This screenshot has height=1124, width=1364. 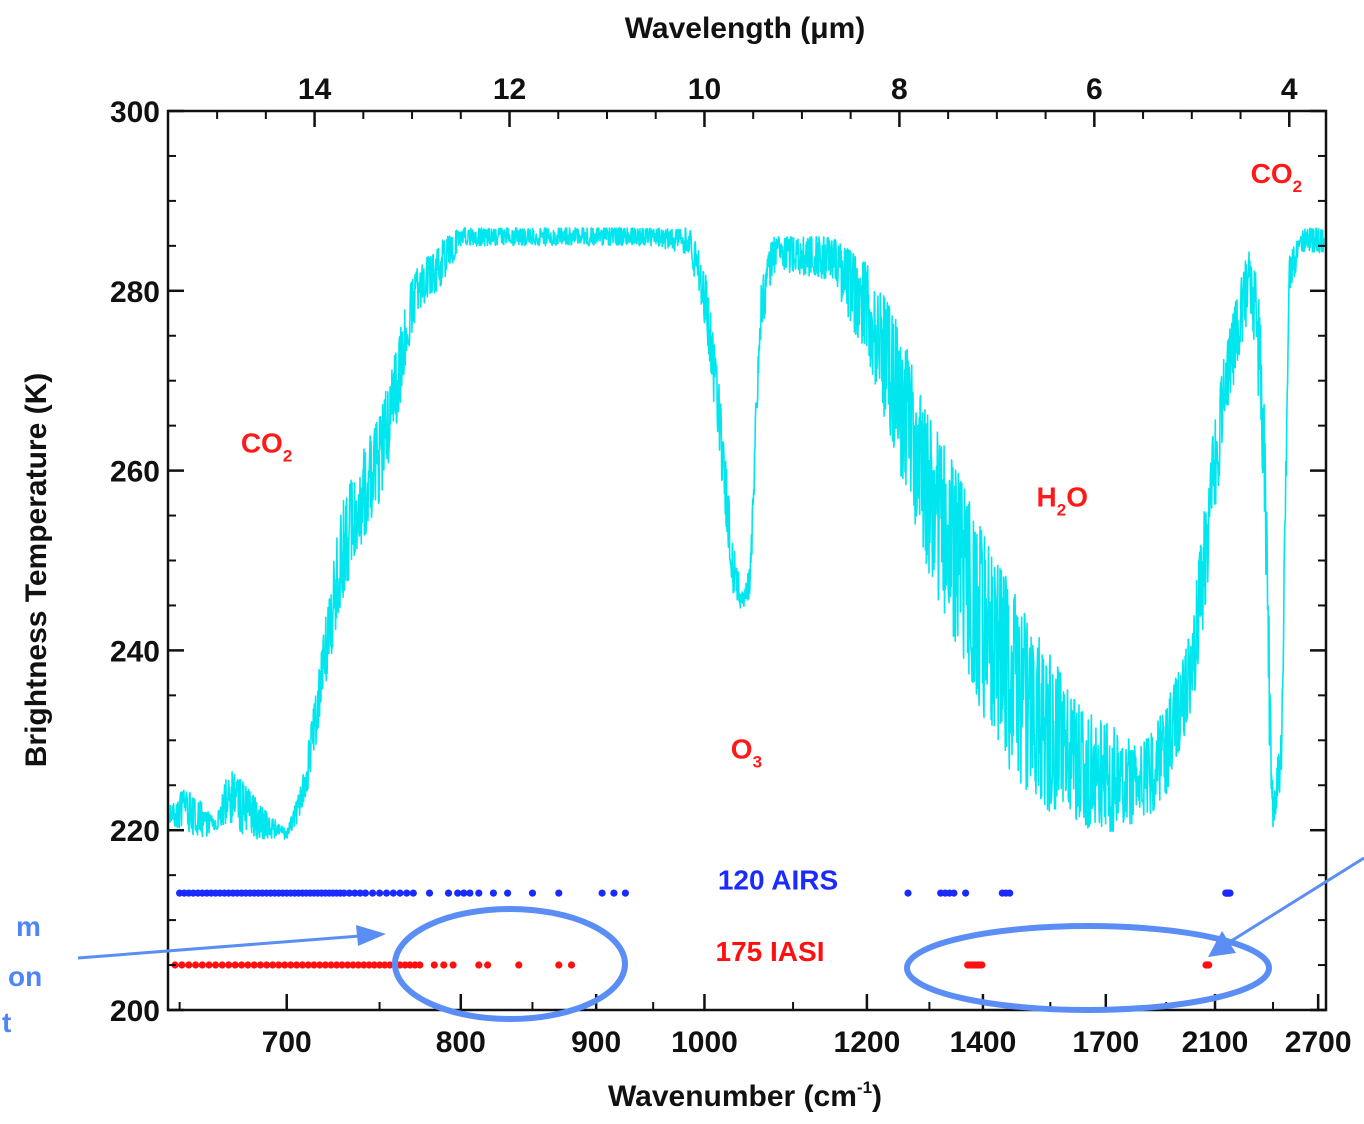 I want to click on side-note: m on t, so click(x=22, y=974).